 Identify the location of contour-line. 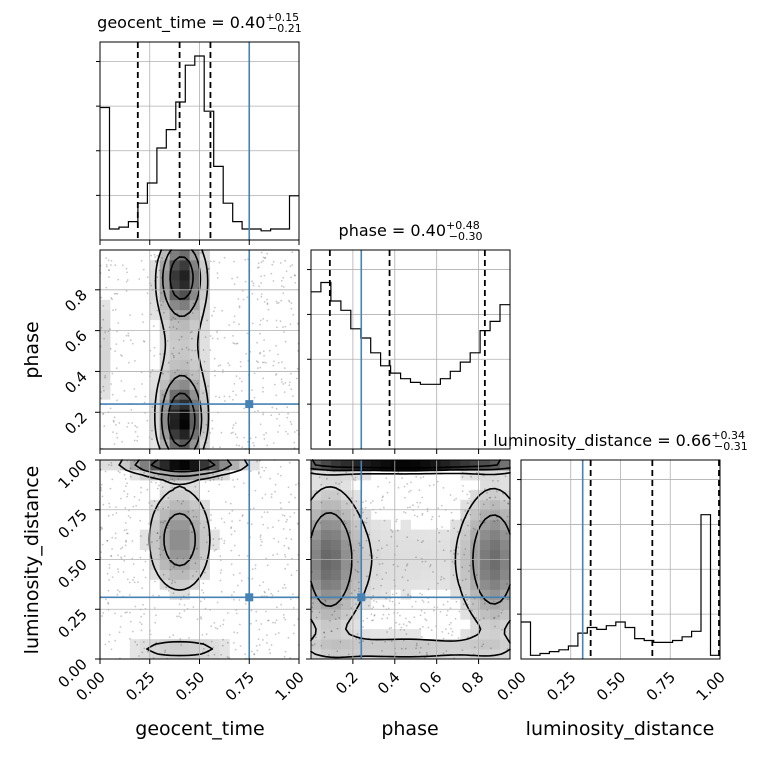
(410, 537).